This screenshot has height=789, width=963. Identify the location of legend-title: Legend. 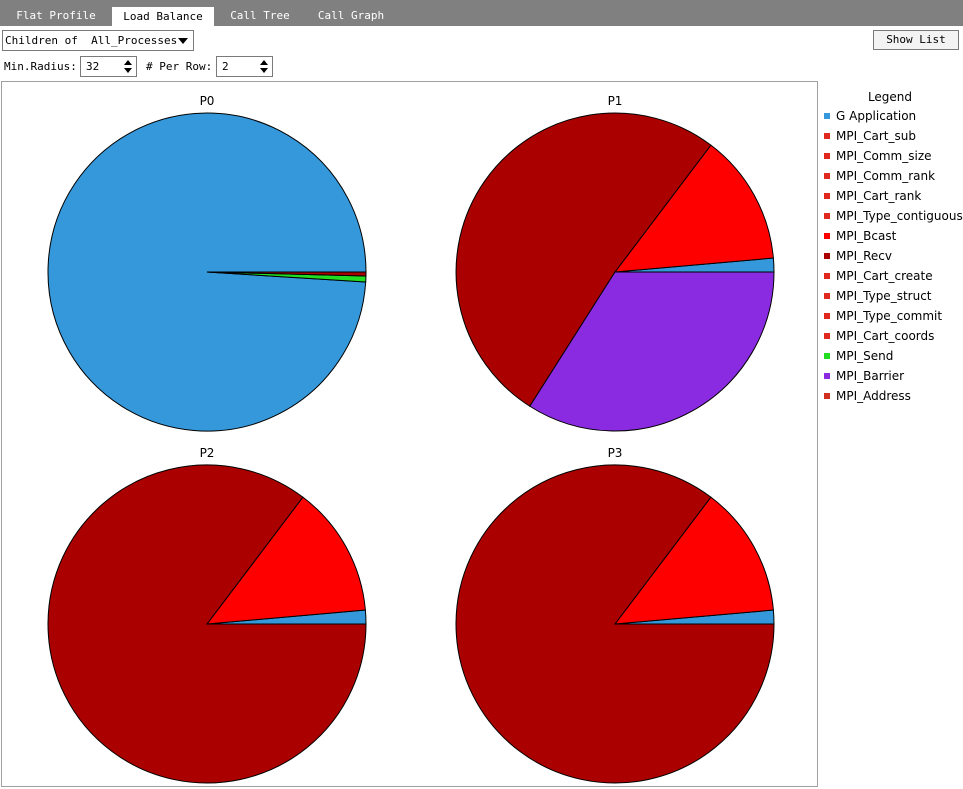
(890, 97).